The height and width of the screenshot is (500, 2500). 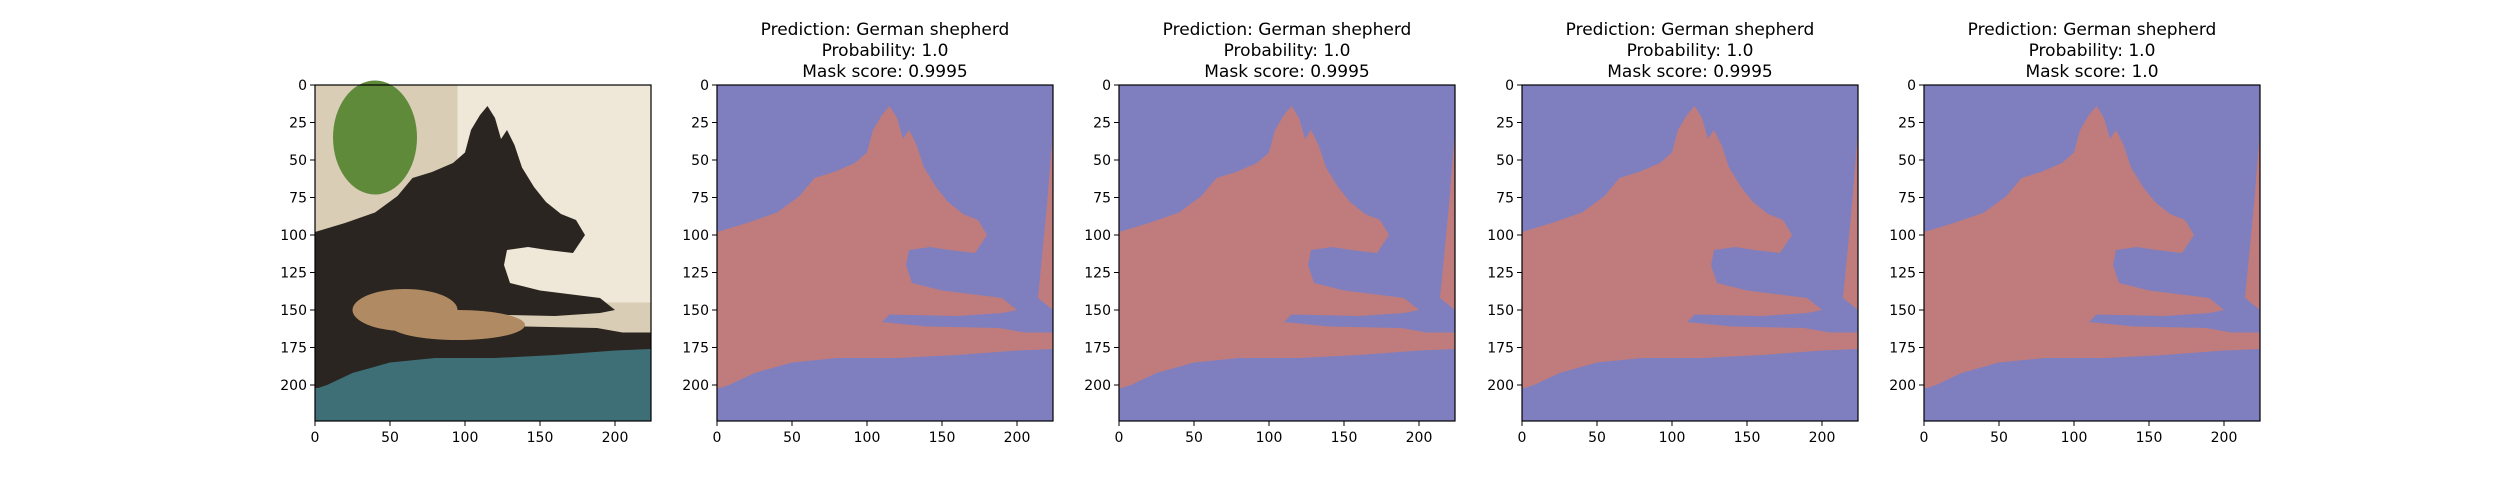 What do you see at coordinates (375, 137) in the screenshot?
I see `photo-plant` at bounding box center [375, 137].